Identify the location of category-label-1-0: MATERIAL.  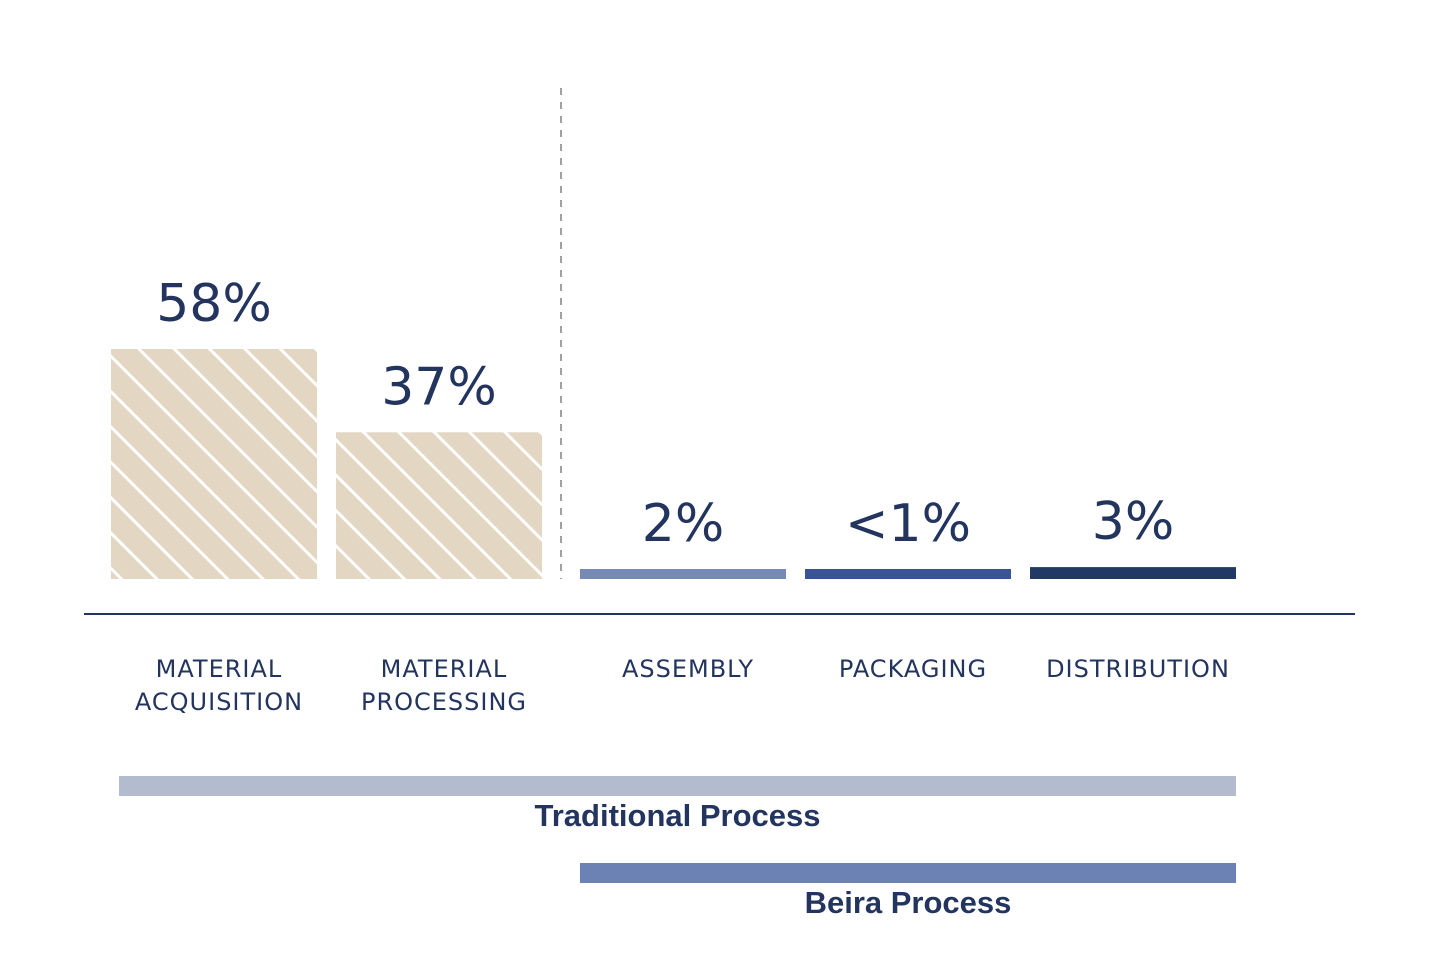
(444, 669).